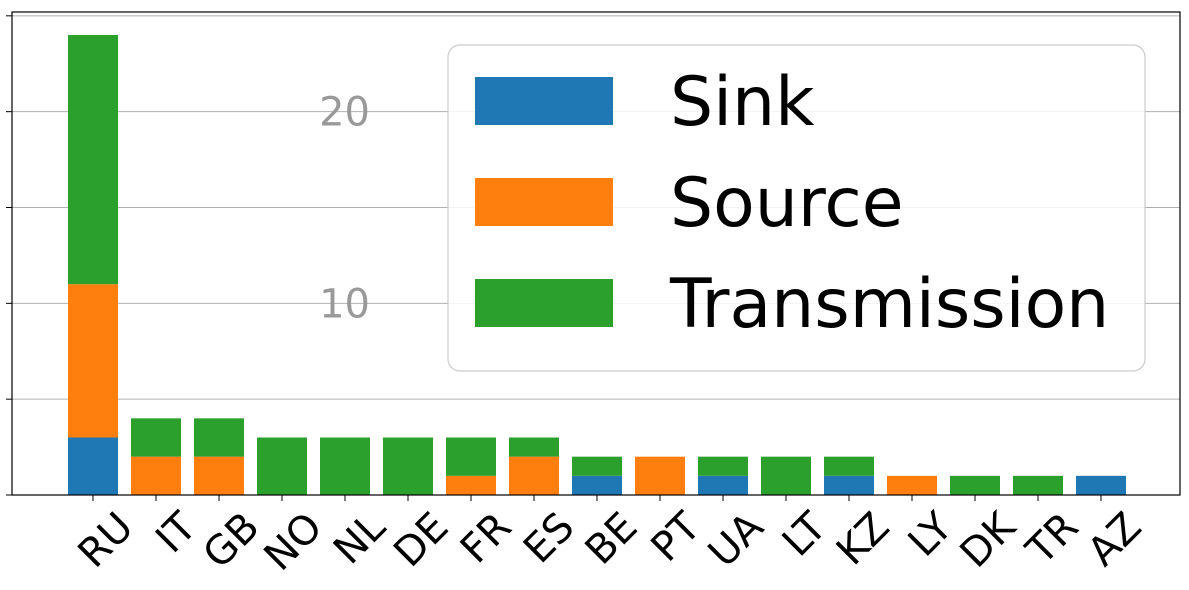 Image resolution: width=1189 pixels, height=590 pixels. What do you see at coordinates (232, 541) in the screenshot?
I see `x-tick-label: GB` at bounding box center [232, 541].